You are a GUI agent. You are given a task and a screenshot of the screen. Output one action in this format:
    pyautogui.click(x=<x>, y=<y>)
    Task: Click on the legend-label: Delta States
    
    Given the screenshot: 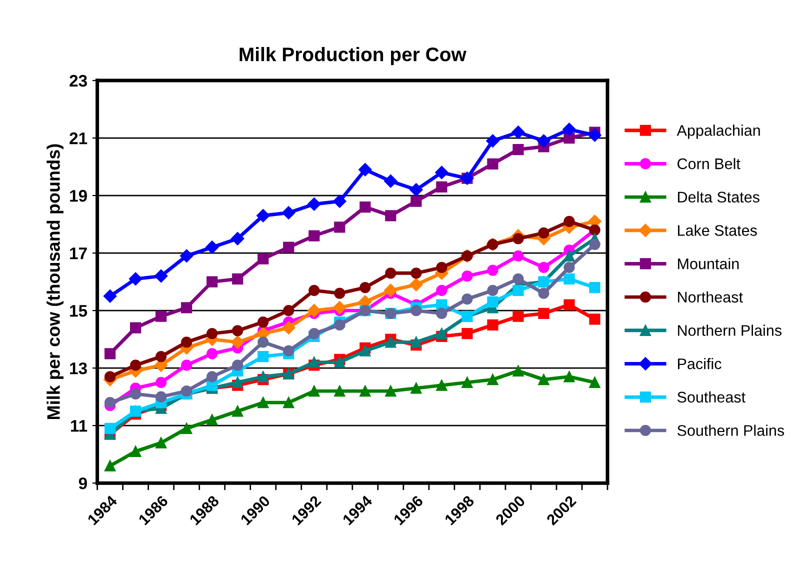 What is the action you would take?
    pyautogui.click(x=719, y=197)
    